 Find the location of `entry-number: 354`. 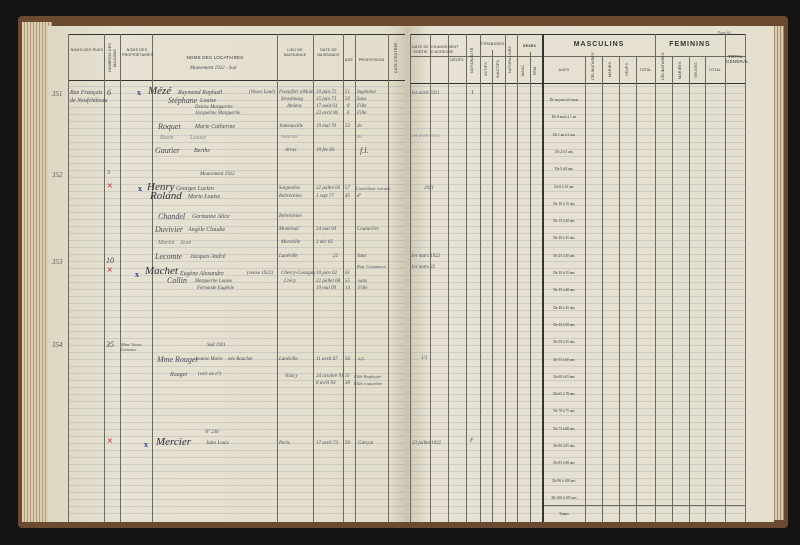

entry-number: 354 is located at coordinates (57, 345).